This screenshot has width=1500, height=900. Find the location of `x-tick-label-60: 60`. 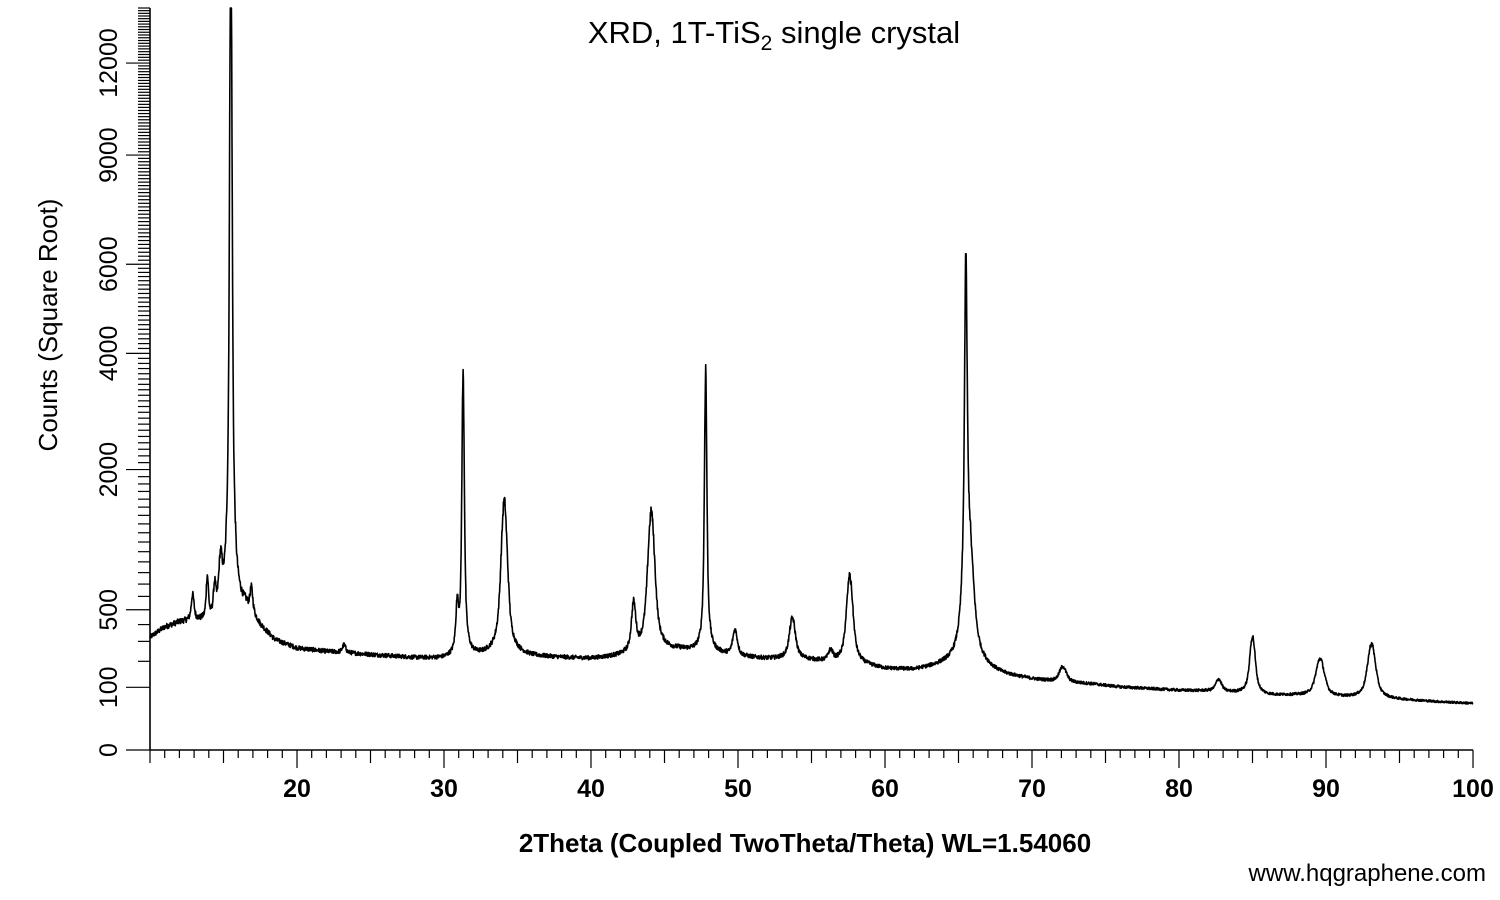

x-tick-label-60: 60 is located at coordinates (885, 789).